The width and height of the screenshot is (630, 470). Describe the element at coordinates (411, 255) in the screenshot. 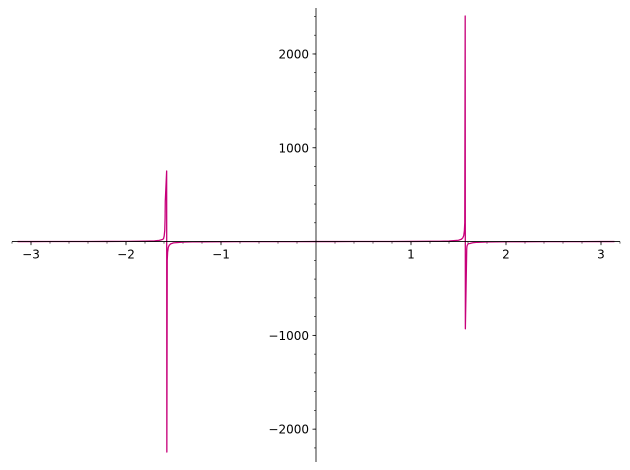

I see `x-tick-label: 1` at that location.